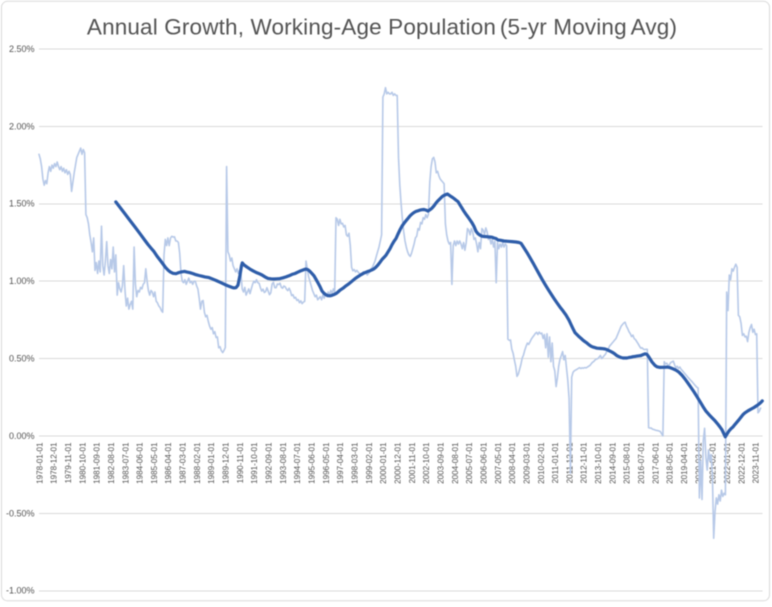 The width and height of the screenshot is (772, 607). What do you see at coordinates (269, 463) in the screenshot?
I see `svg-text: 1992-09-01` at bounding box center [269, 463].